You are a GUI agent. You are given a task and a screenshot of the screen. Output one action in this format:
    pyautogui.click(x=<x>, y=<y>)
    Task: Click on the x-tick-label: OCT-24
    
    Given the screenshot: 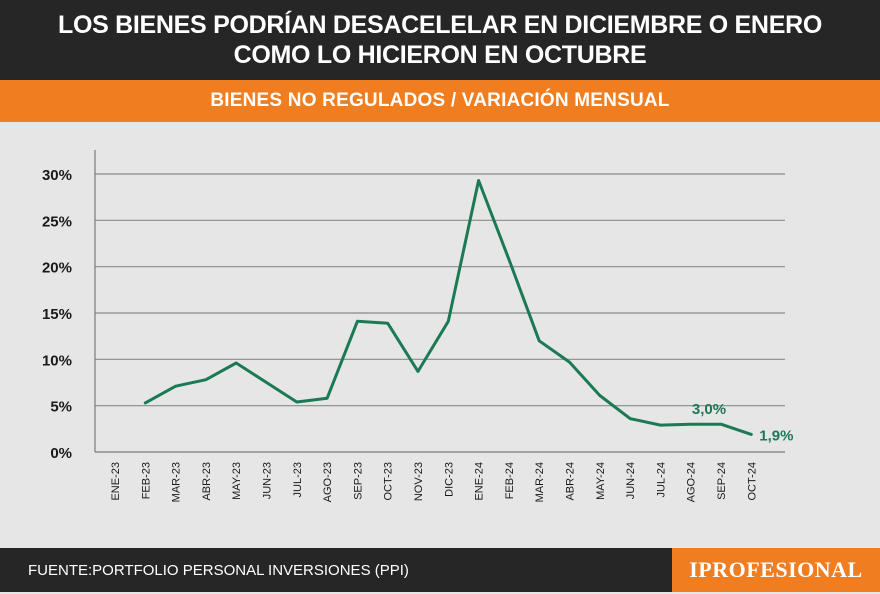 What is the action you would take?
    pyautogui.click(x=752, y=481)
    